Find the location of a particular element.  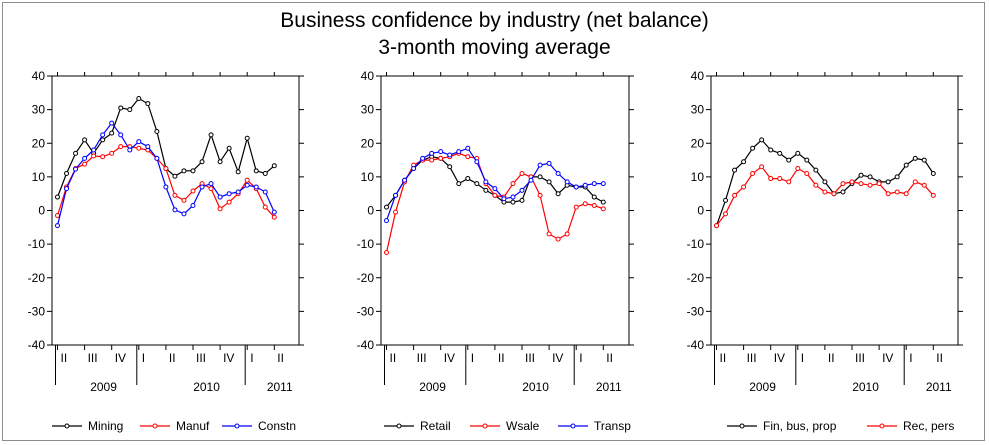

series-line-constn is located at coordinates (165, 174).